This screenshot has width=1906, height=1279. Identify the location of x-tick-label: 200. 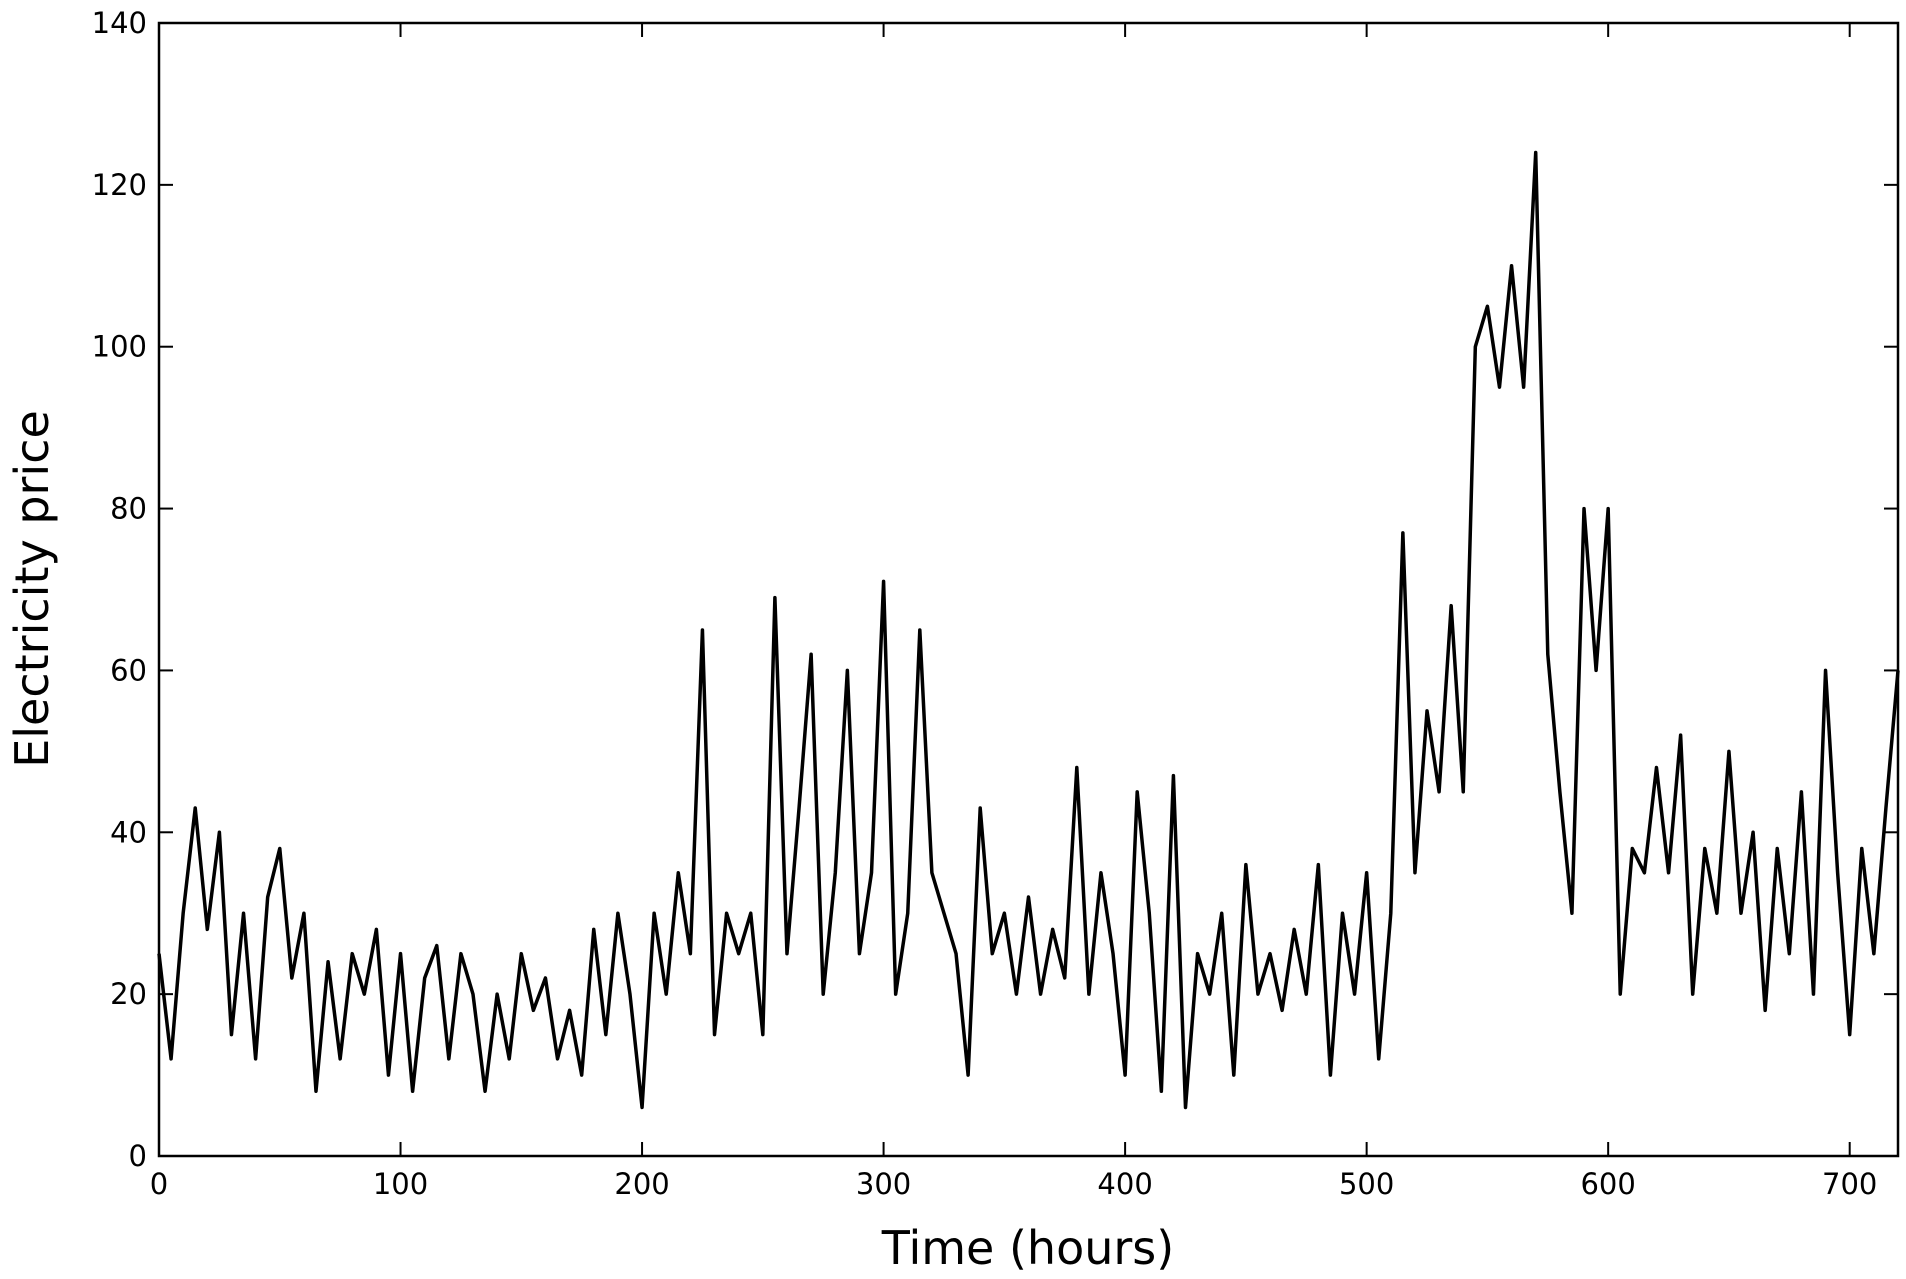
(641, 1184).